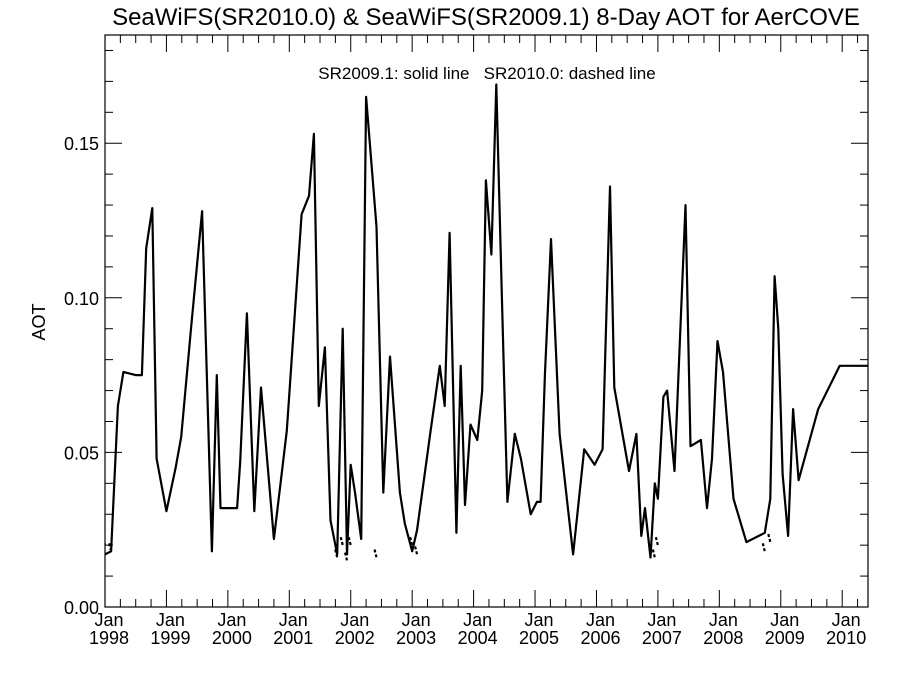 The image size is (900, 675). What do you see at coordinates (81, 453) in the screenshot?
I see `y-tick-label: 0.05` at bounding box center [81, 453].